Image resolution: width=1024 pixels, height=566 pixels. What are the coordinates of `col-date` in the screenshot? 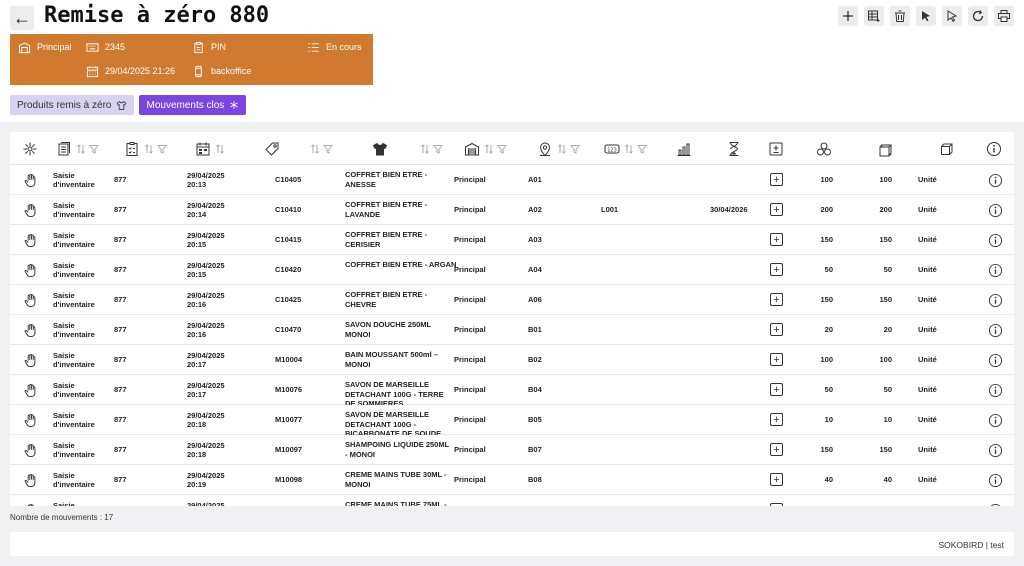 It's located at (145, 149).